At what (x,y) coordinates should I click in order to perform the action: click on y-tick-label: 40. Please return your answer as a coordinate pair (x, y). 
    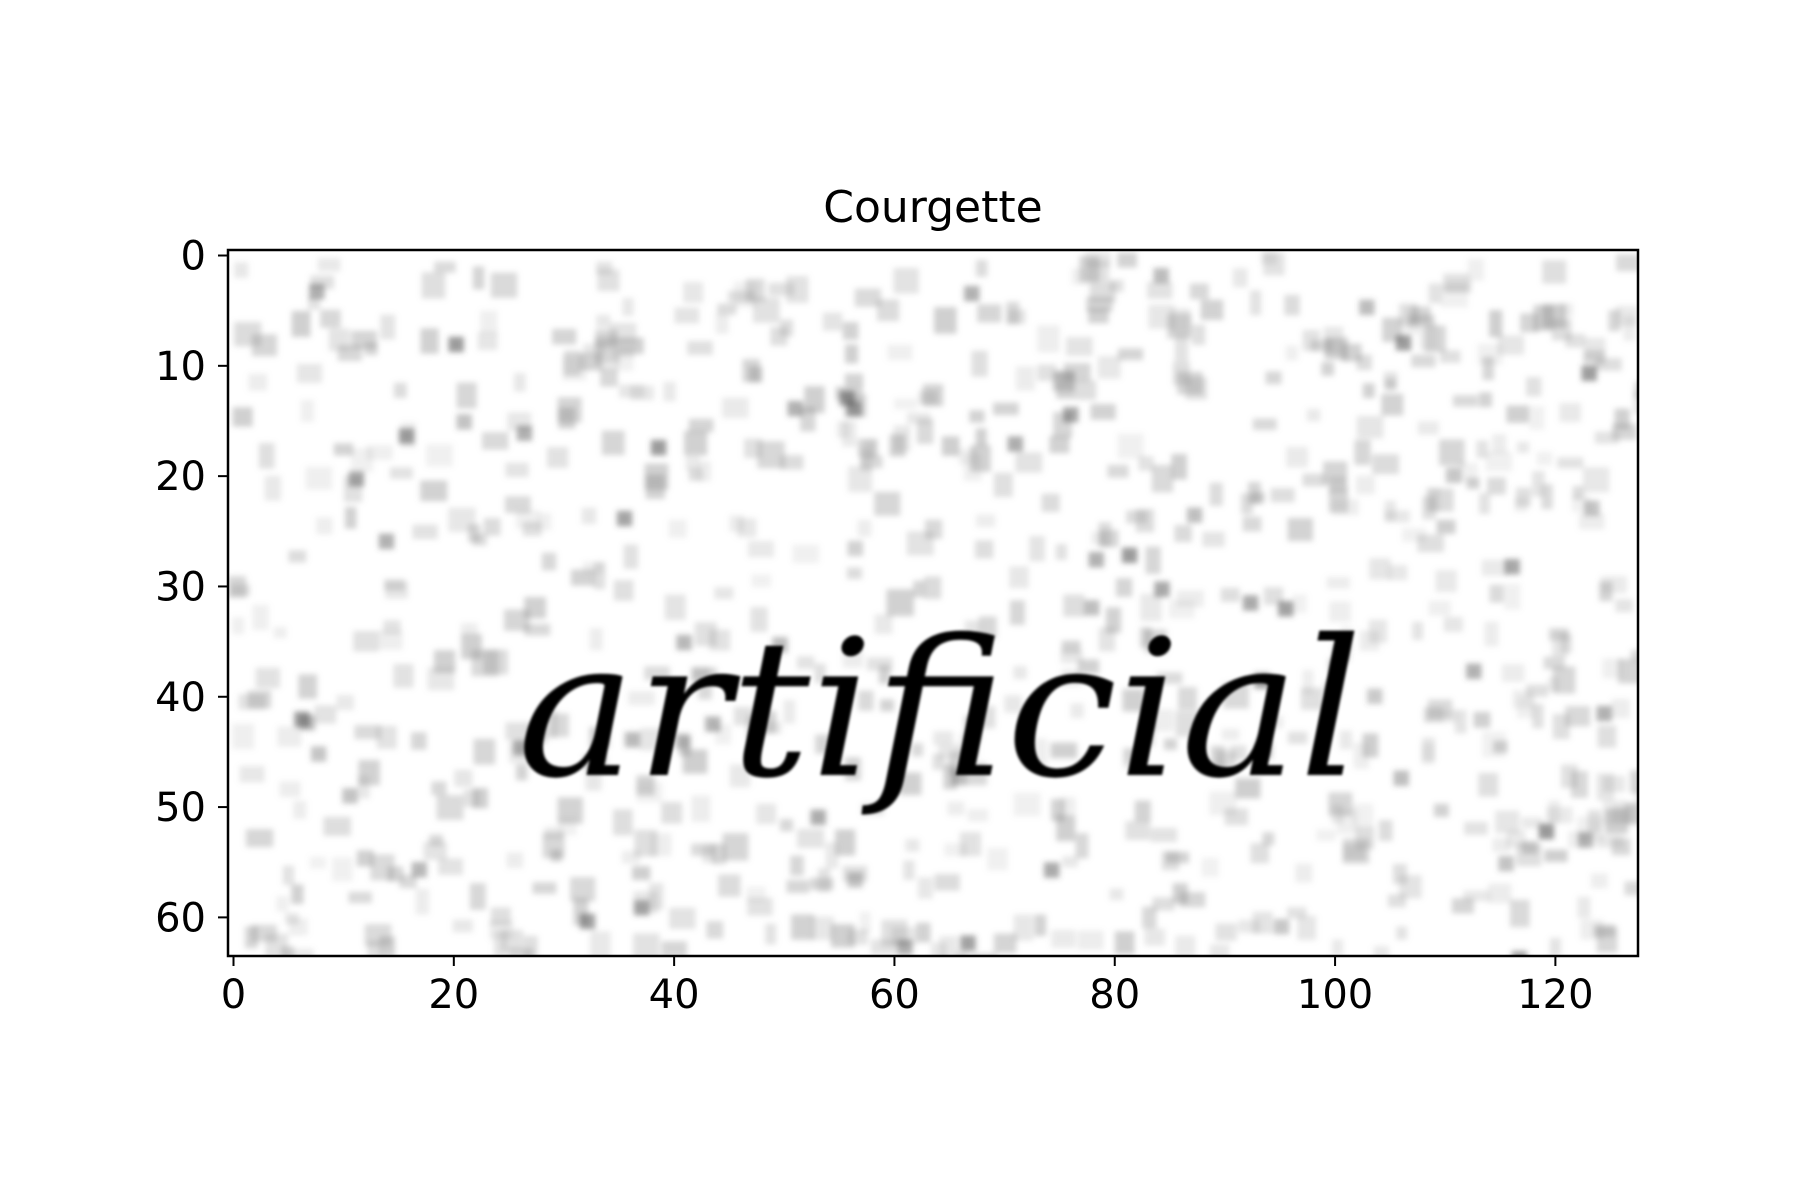
    Looking at the image, I should click on (180, 698).